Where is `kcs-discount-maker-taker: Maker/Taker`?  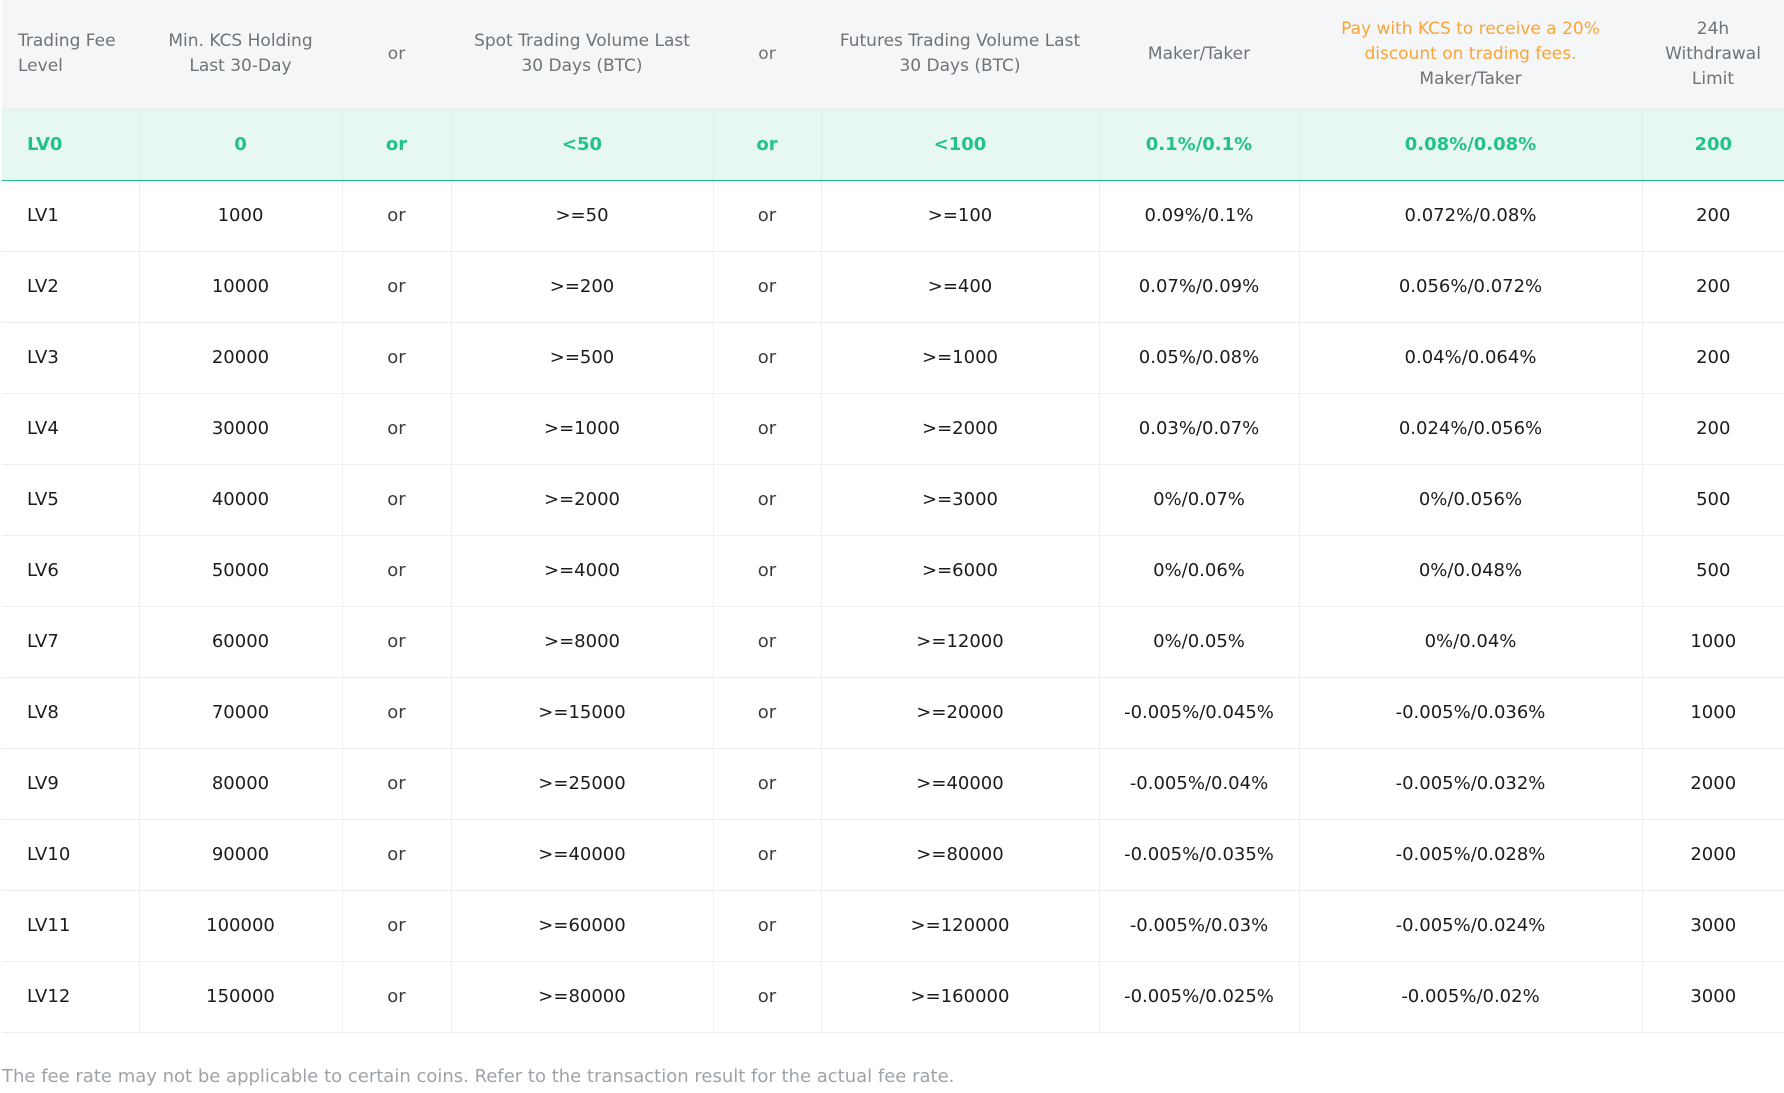 kcs-discount-maker-taker: Maker/Taker is located at coordinates (1470, 78).